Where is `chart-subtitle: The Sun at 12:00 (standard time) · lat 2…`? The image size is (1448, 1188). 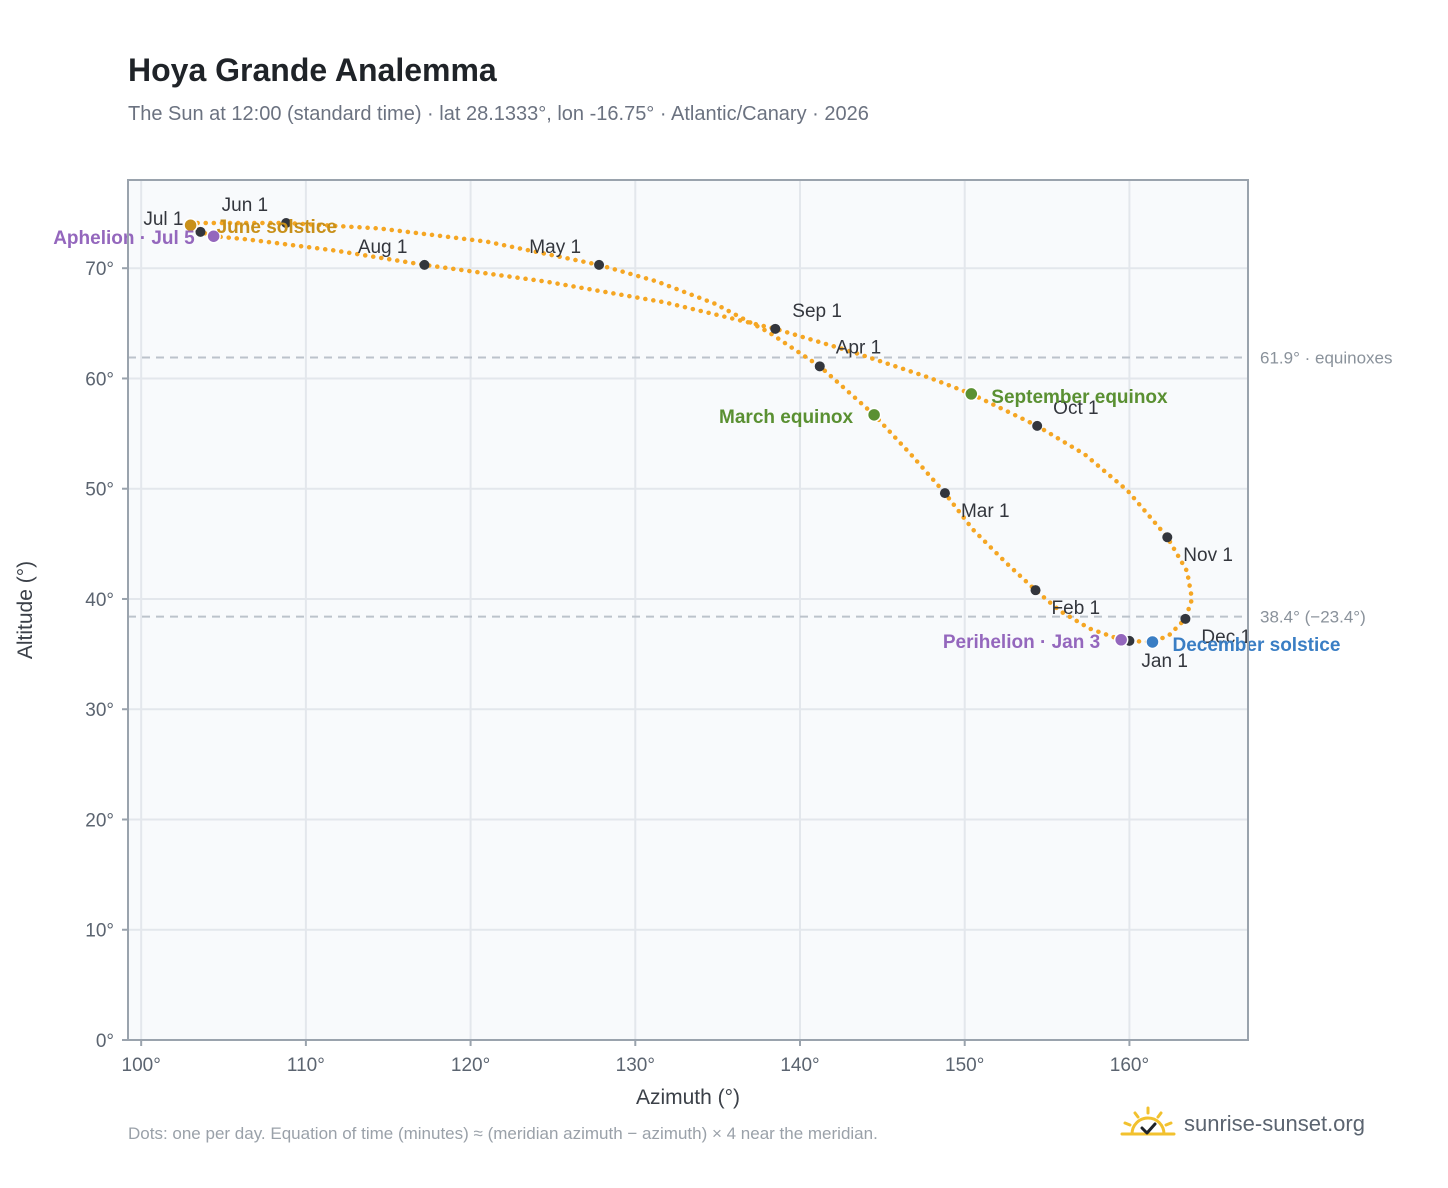
chart-subtitle: The Sun at 12:00 (standard time) · lat 2… is located at coordinates (498, 114).